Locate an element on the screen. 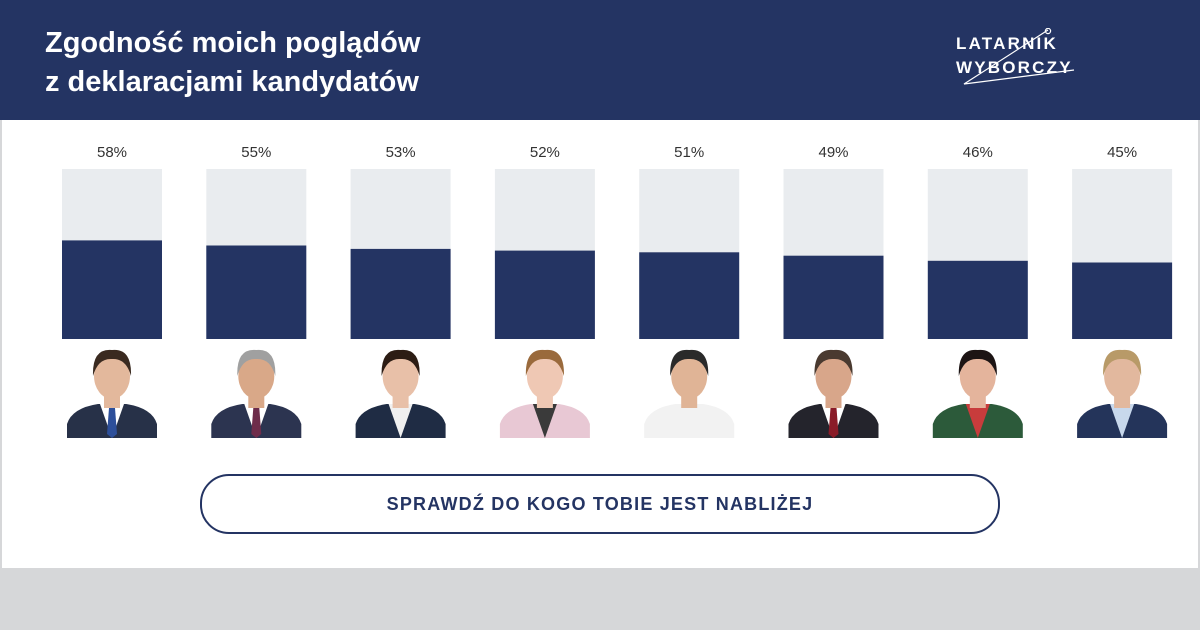 This screenshot has width=1200, height=630. latarnik-logo: LATARNIK WYBORCZY is located at coordinates (1026, 58).